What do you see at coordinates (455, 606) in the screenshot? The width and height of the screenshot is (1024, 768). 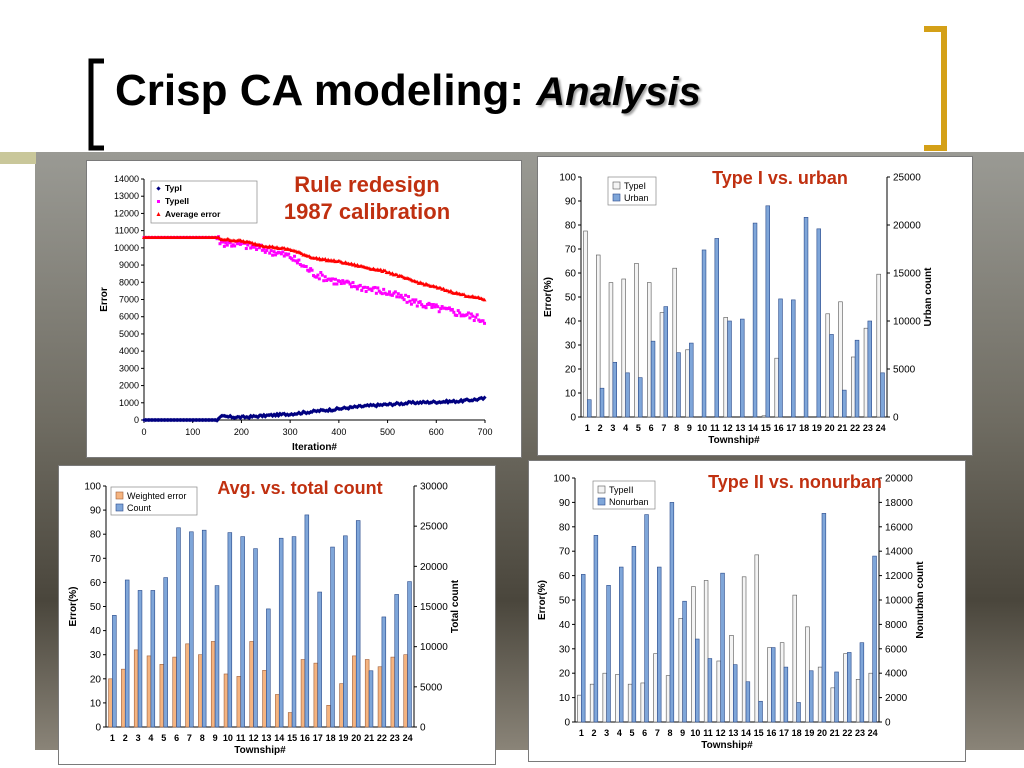 I see `y2-axis-label: Total count` at bounding box center [455, 606].